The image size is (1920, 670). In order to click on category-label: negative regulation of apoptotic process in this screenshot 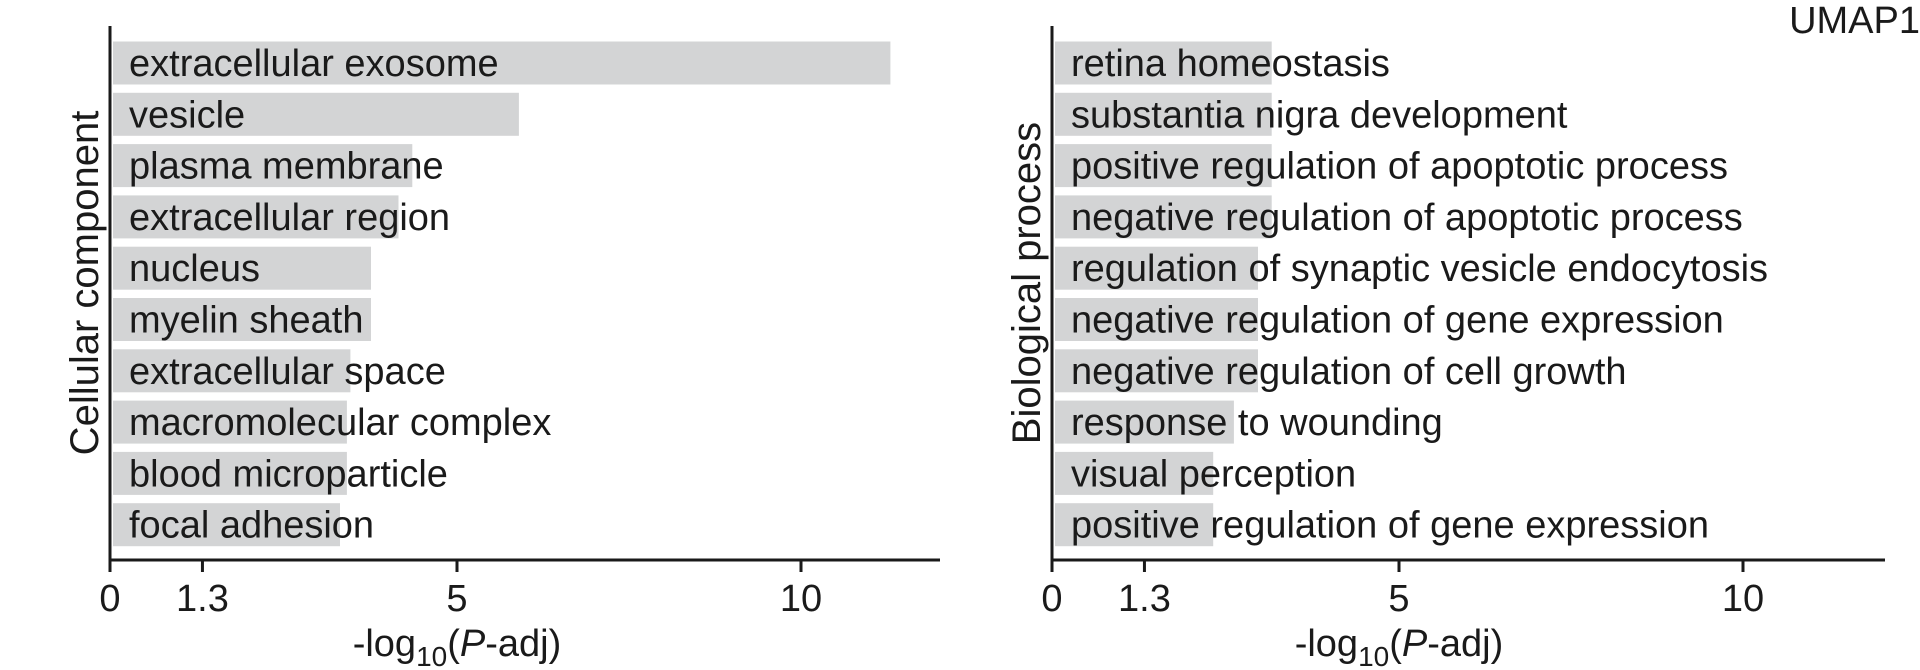, I will do `click(1407, 218)`.